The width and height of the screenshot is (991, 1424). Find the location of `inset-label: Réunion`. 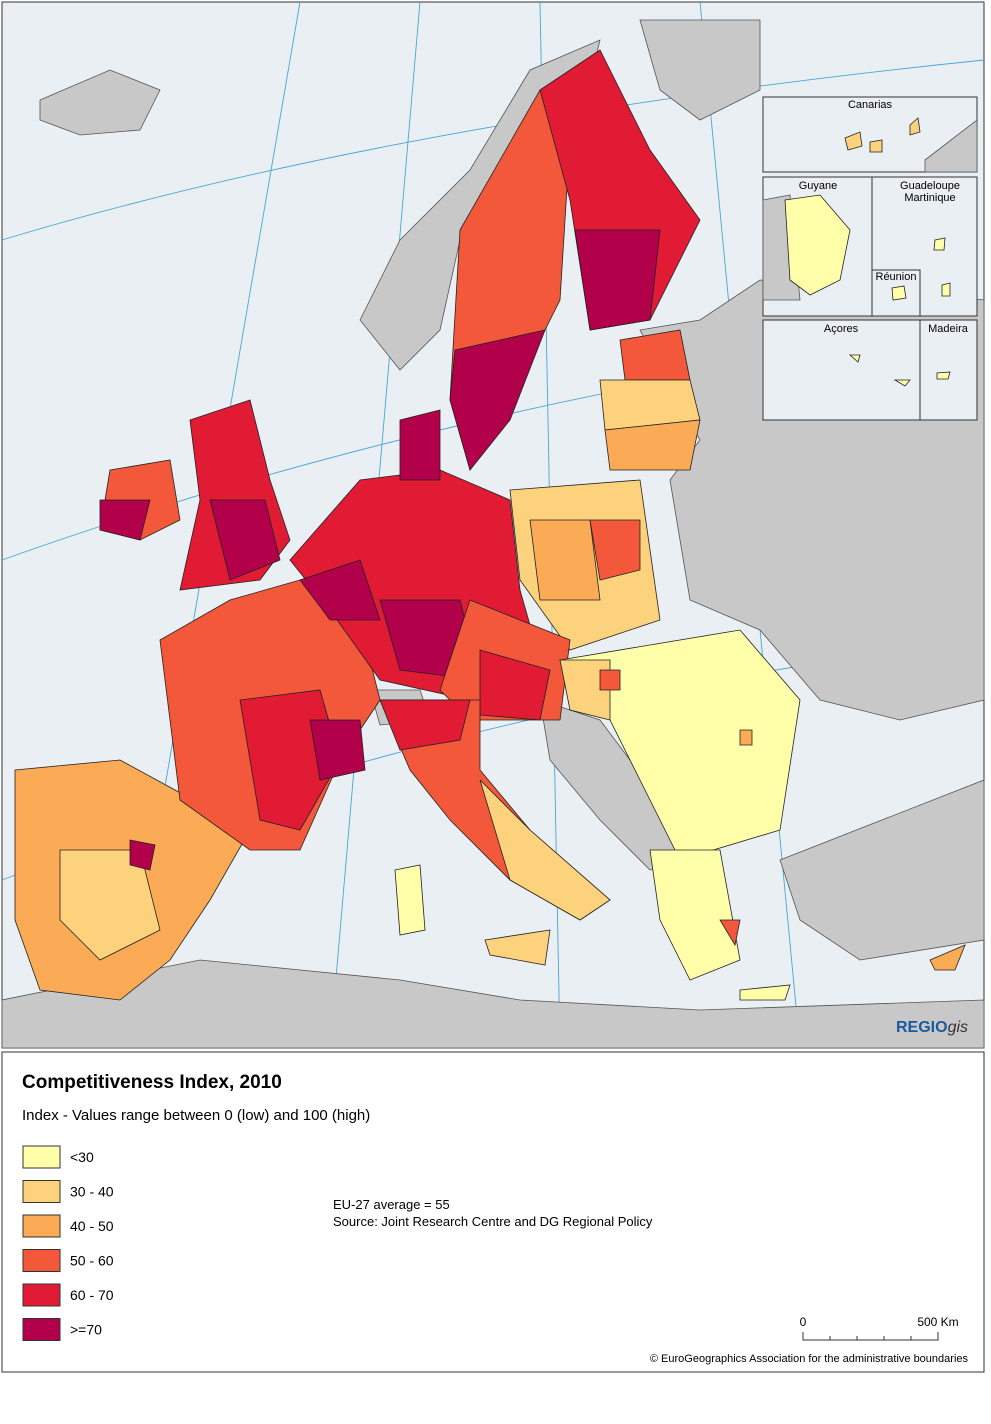

inset-label: Réunion is located at coordinates (896, 277).